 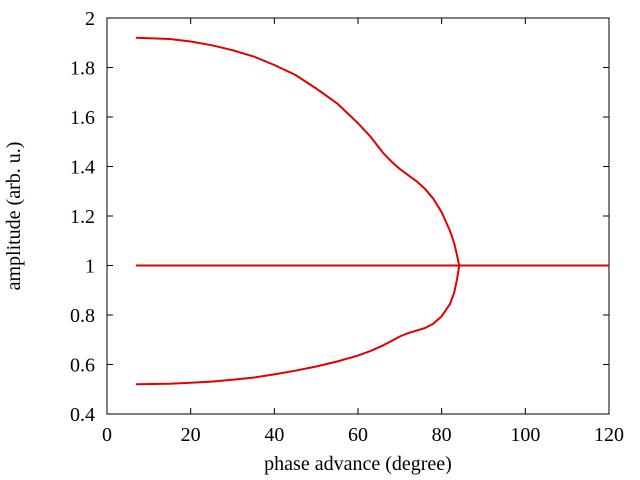 What do you see at coordinates (82, 366) in the screenshot?
I see `y-tick-label: 0.6` at bounding box center [82, 366].